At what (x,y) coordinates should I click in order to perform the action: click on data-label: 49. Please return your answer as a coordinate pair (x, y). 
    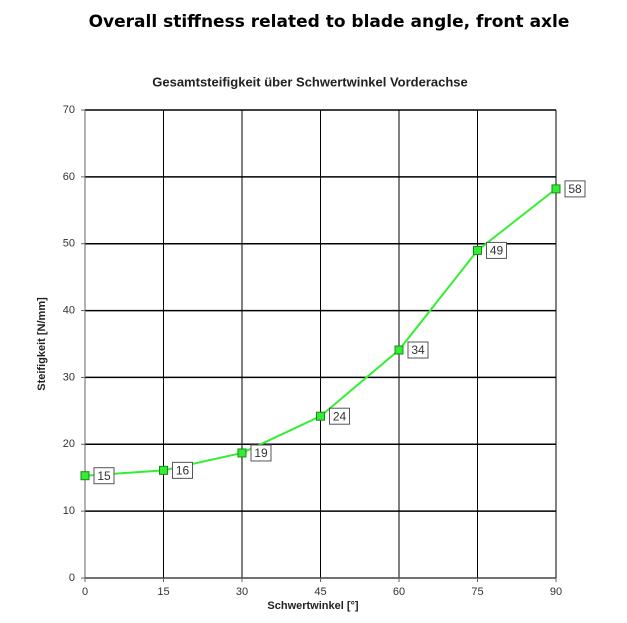
    Looking at the image, I should click on (497, 251).